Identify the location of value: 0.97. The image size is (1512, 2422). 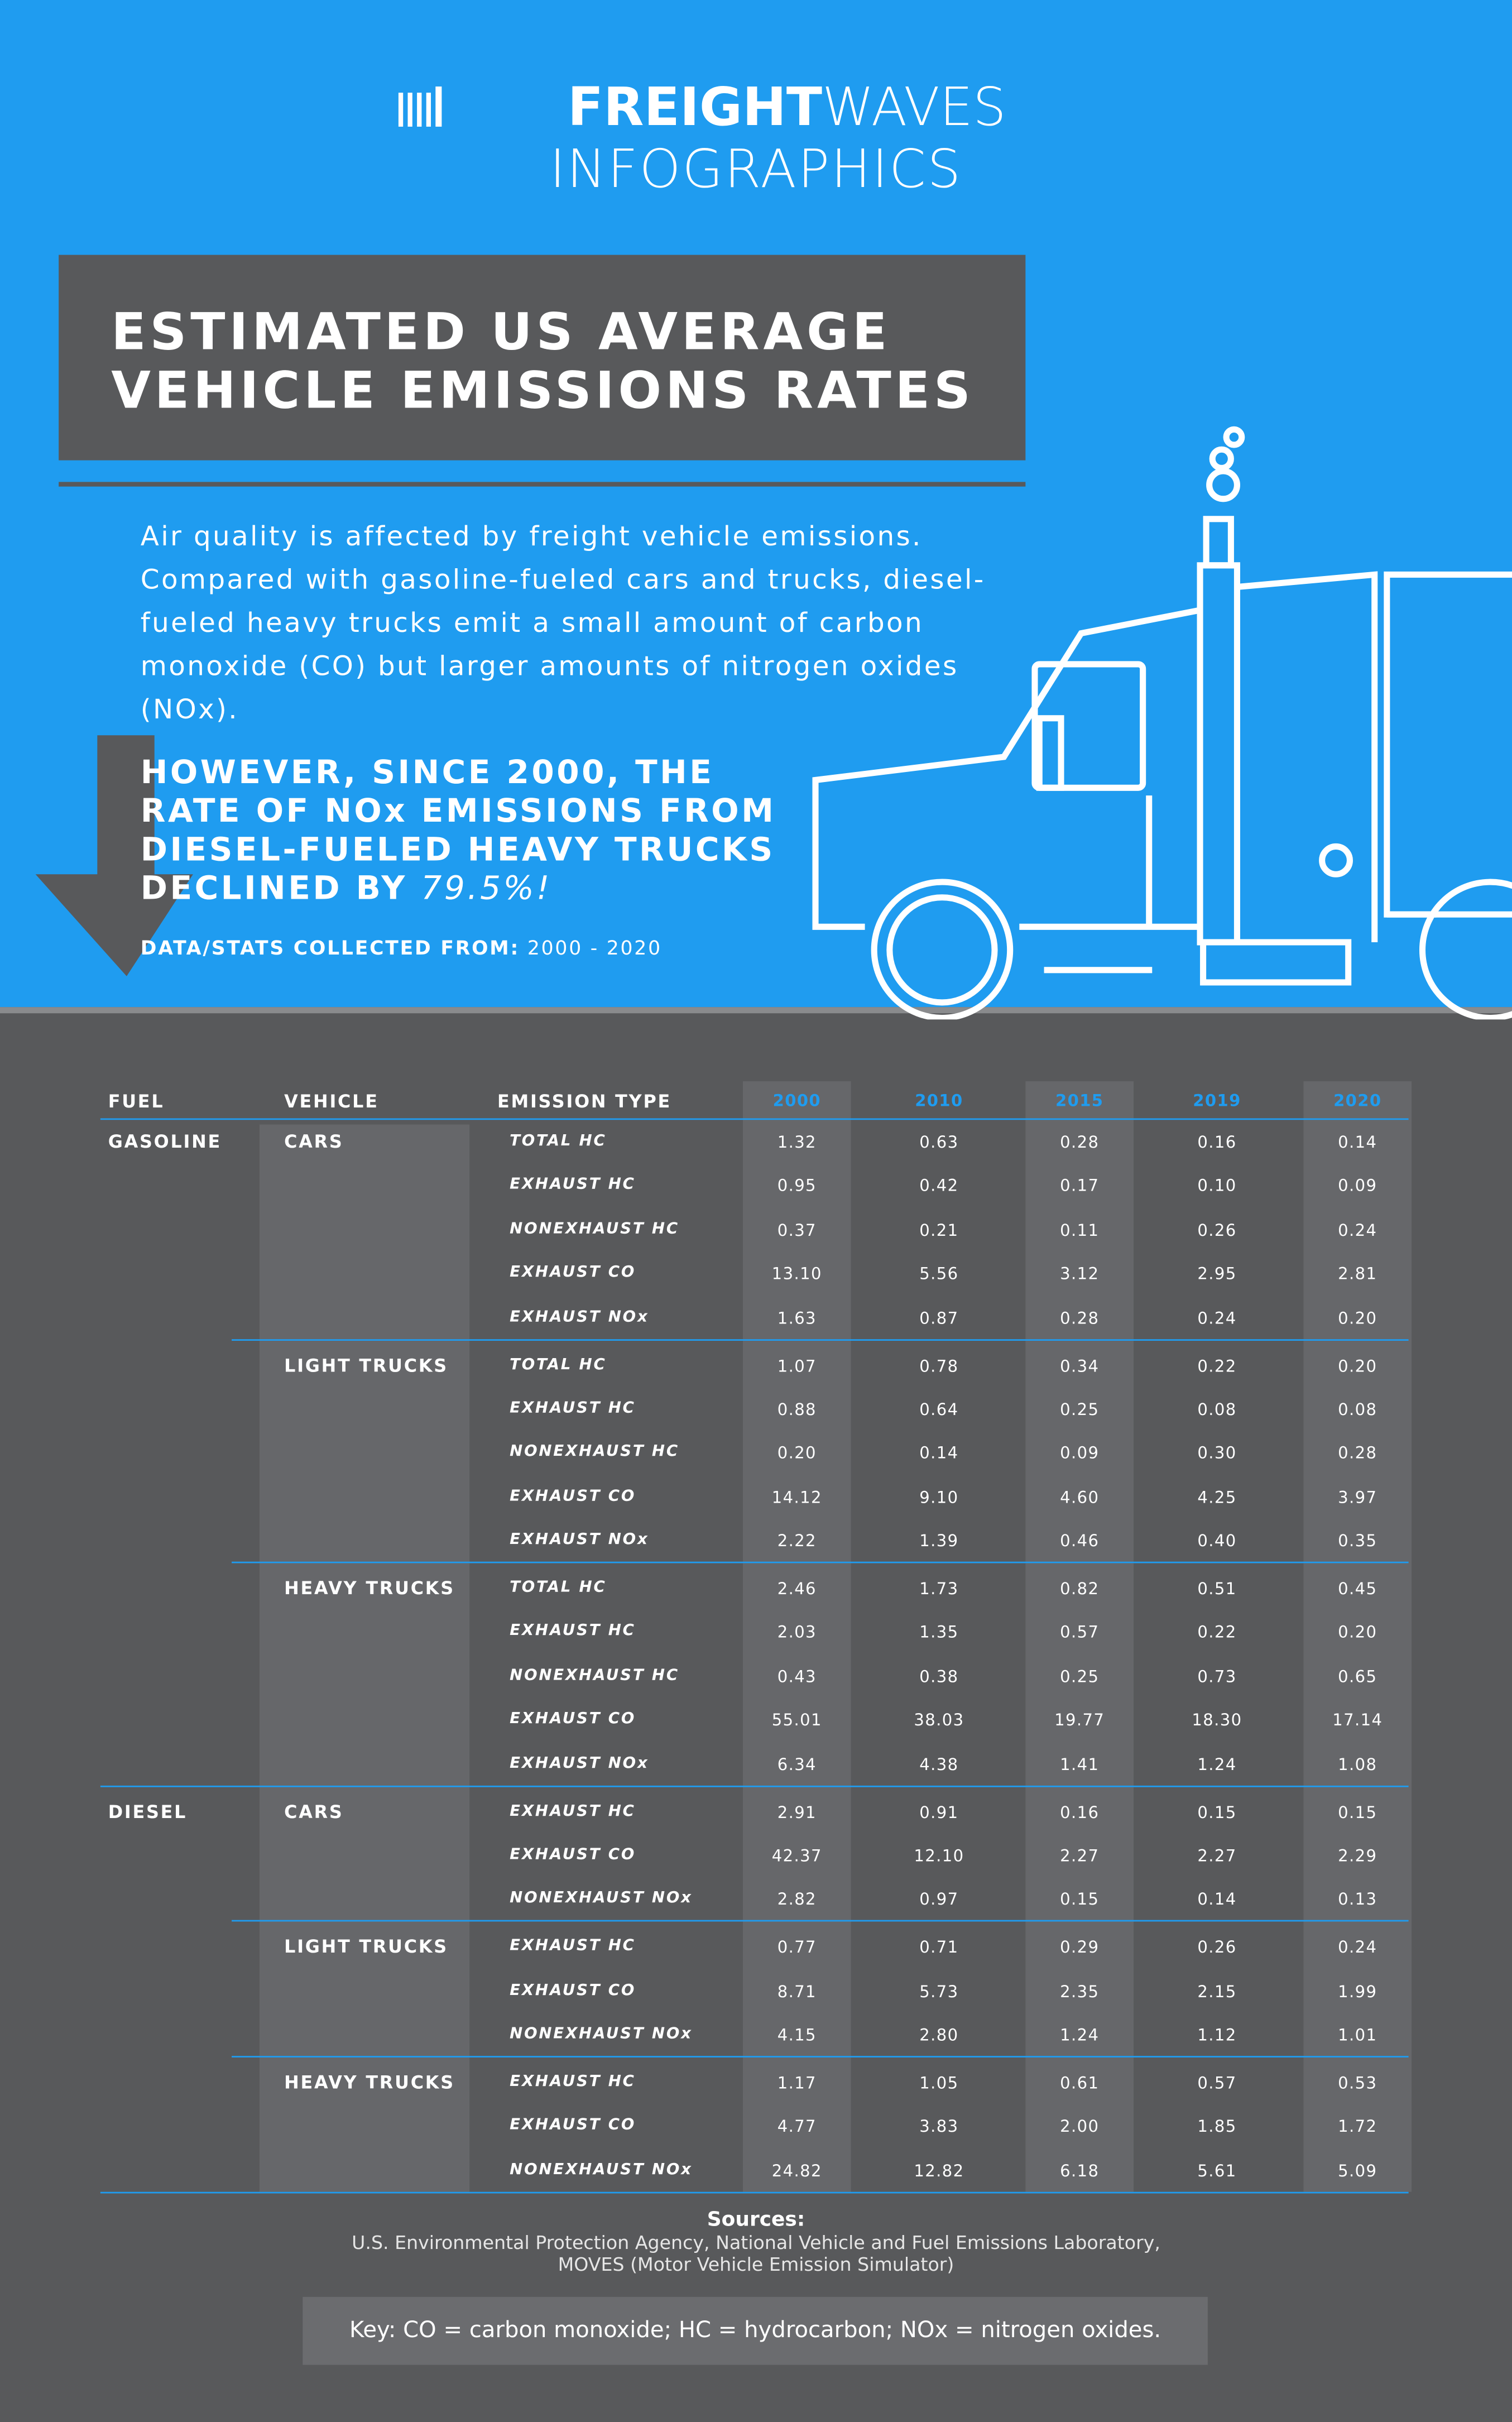
(939, 1900).